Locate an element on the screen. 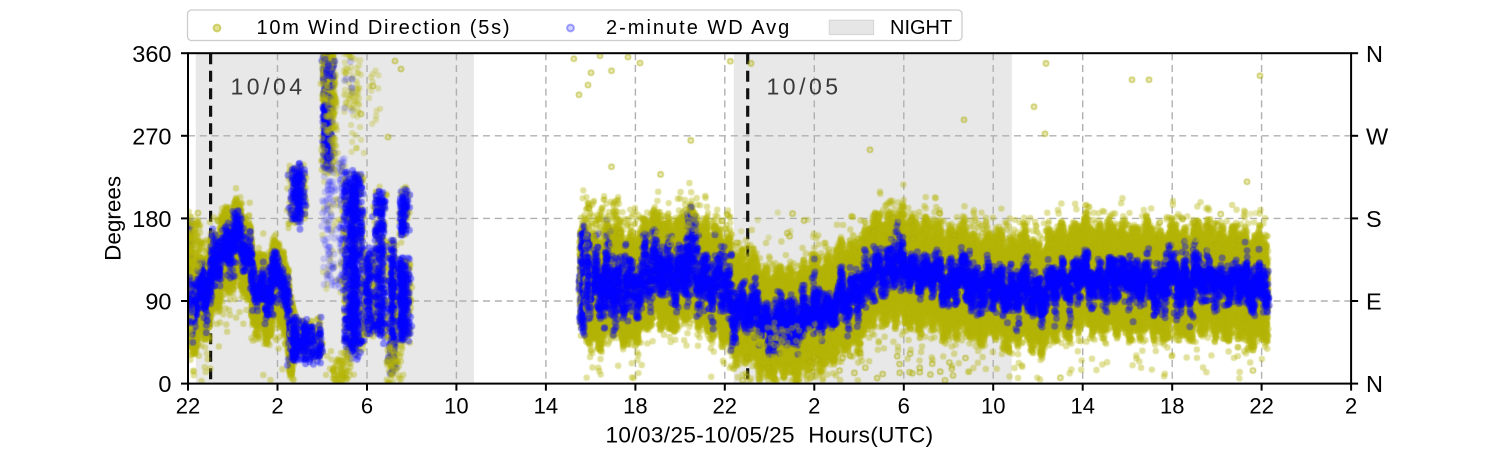 The image size is (1500, 450). svg-text: E is located at coordinates (1374, 302).